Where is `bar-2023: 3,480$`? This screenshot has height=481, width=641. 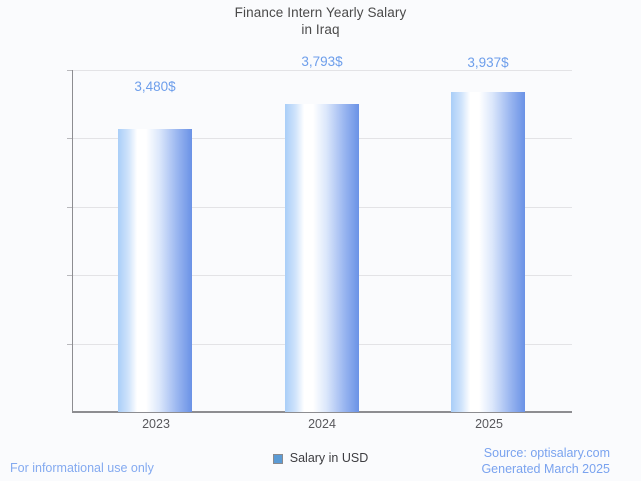
bar-2023: 3,480$ is located at coordinates (155, 246).